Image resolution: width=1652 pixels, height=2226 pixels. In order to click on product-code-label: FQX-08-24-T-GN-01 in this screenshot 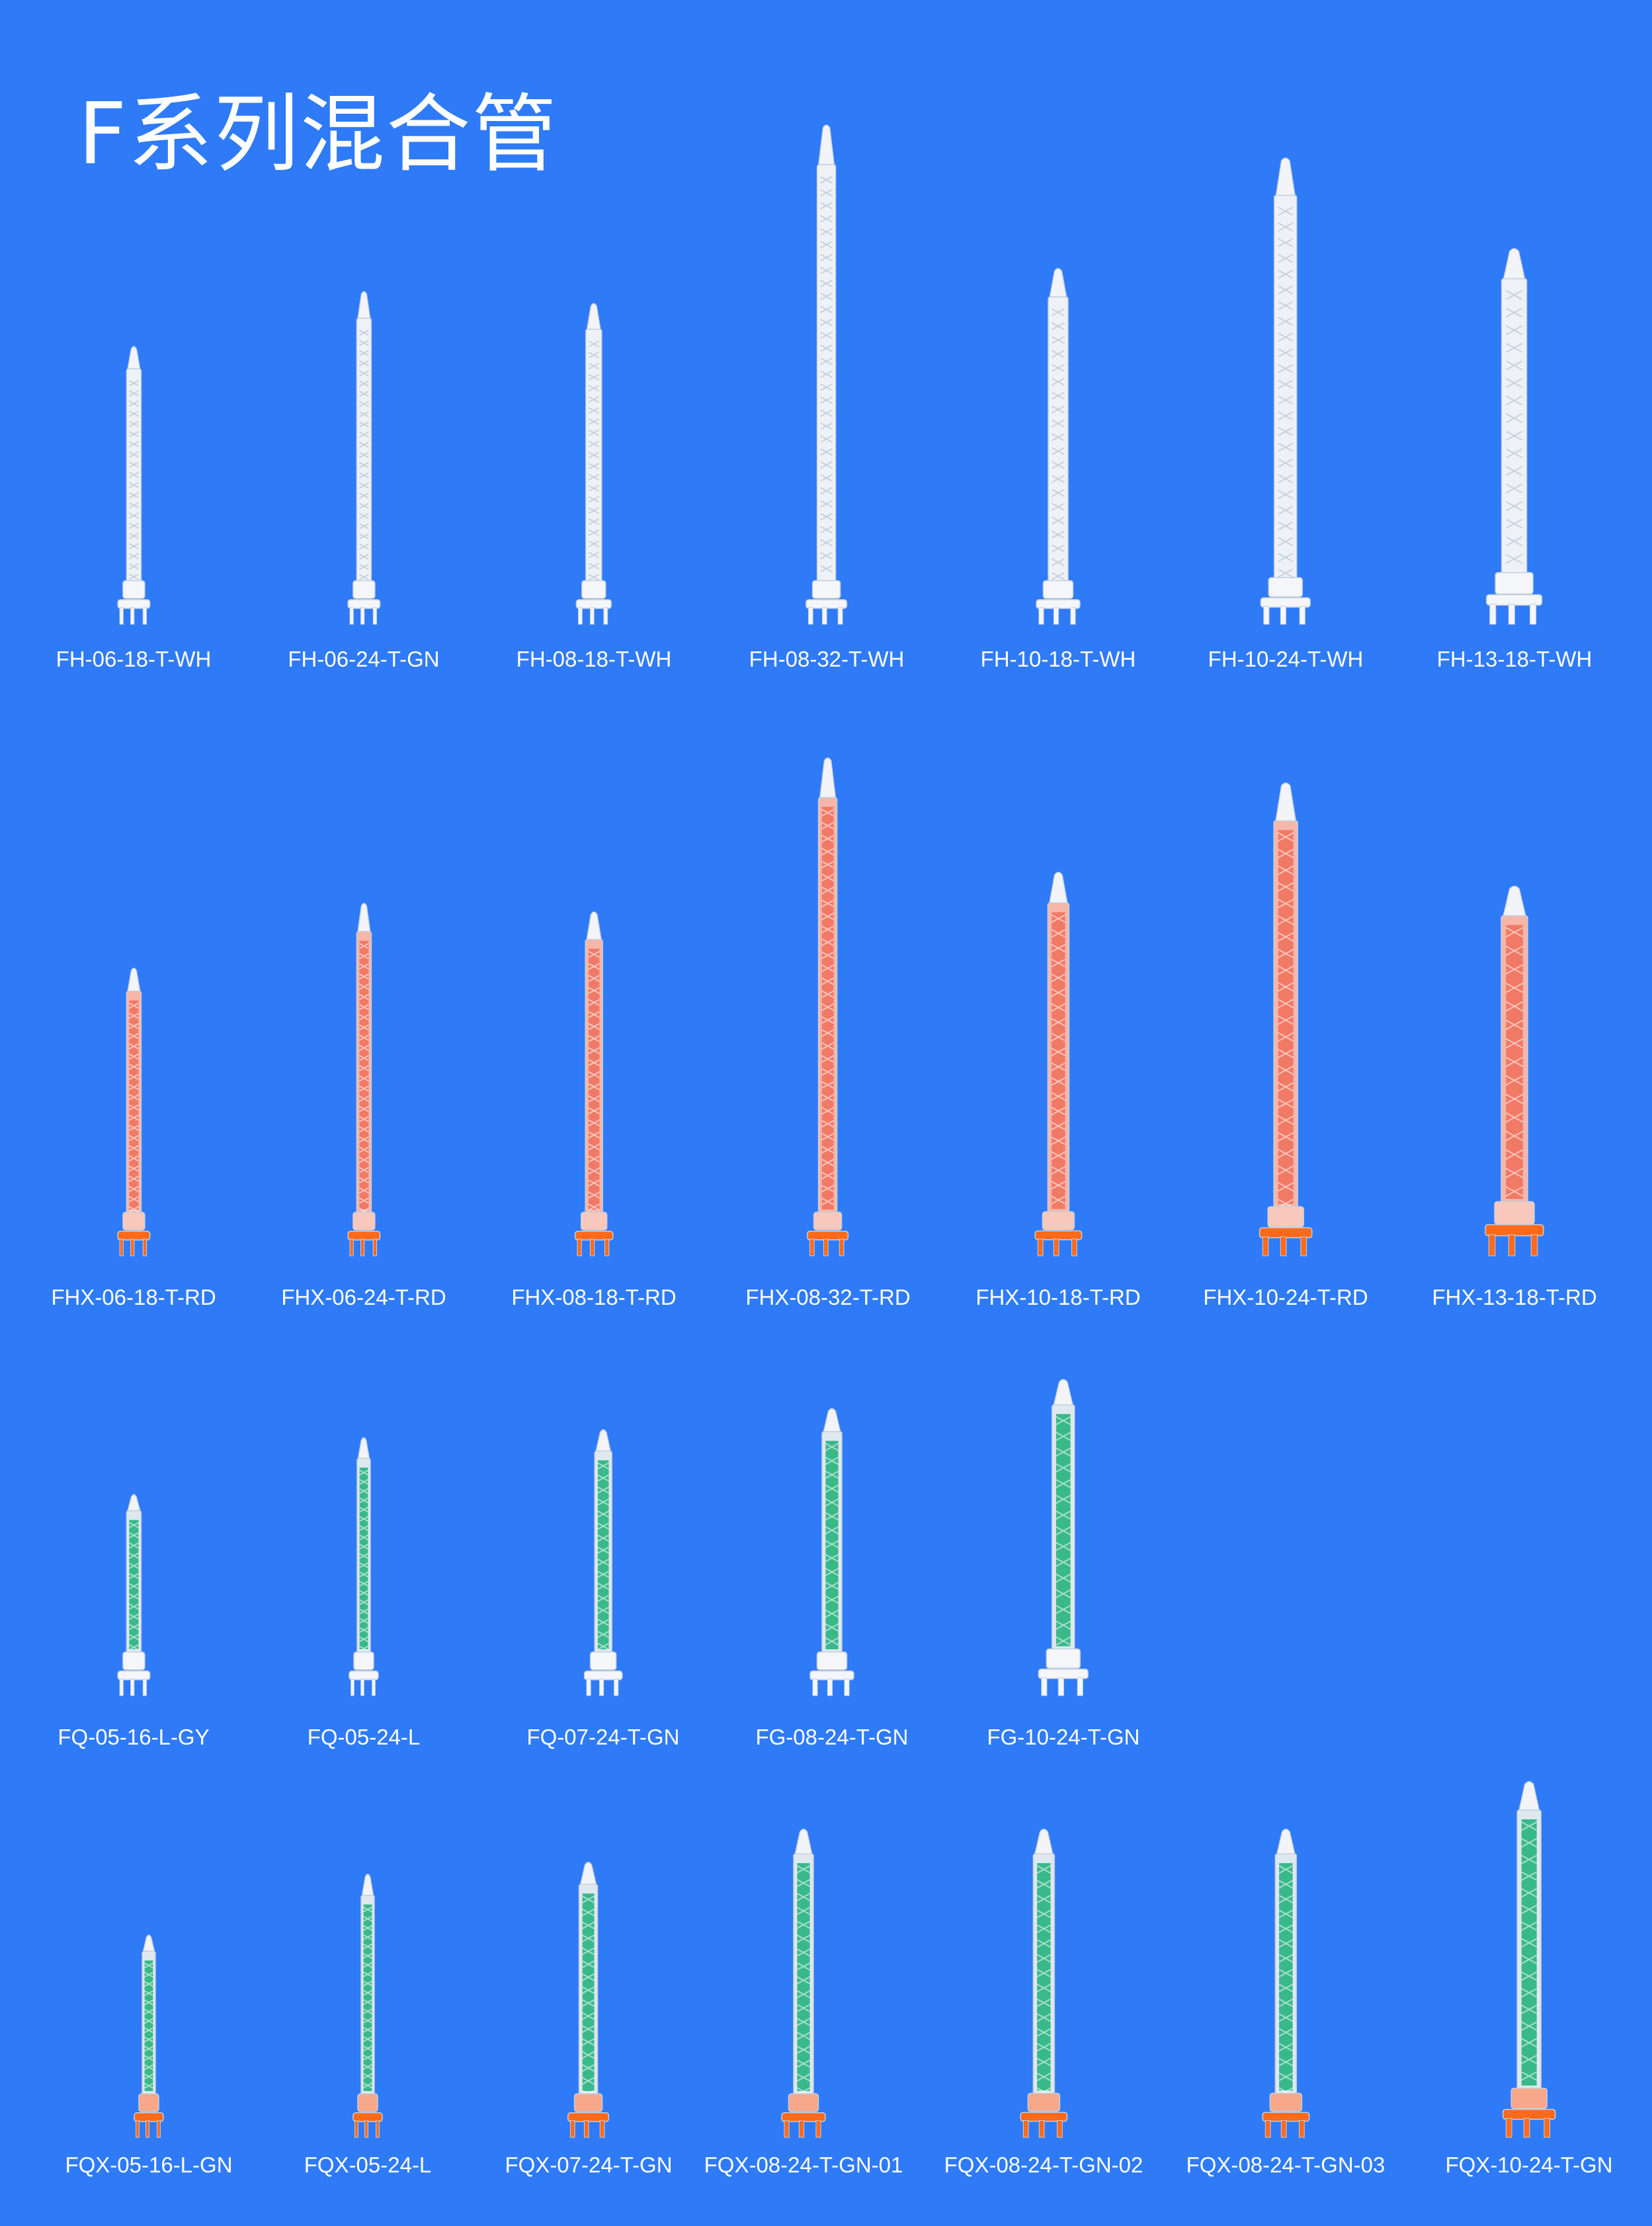, I will do `click(803, 2165)`.